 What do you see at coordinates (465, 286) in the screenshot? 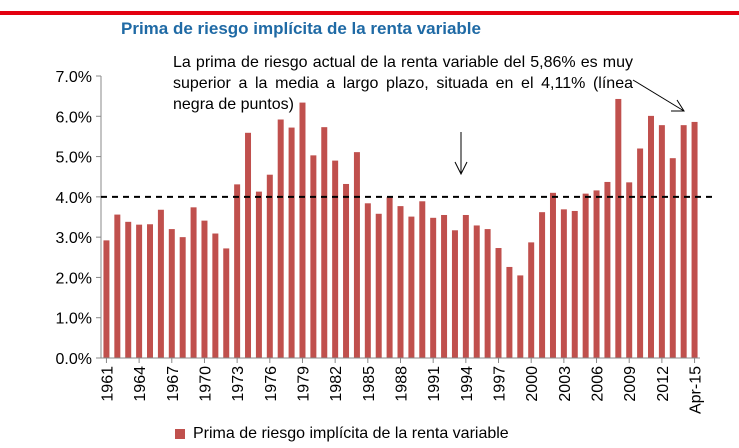
I see `bar-1994` at bounding box center [465, 286].